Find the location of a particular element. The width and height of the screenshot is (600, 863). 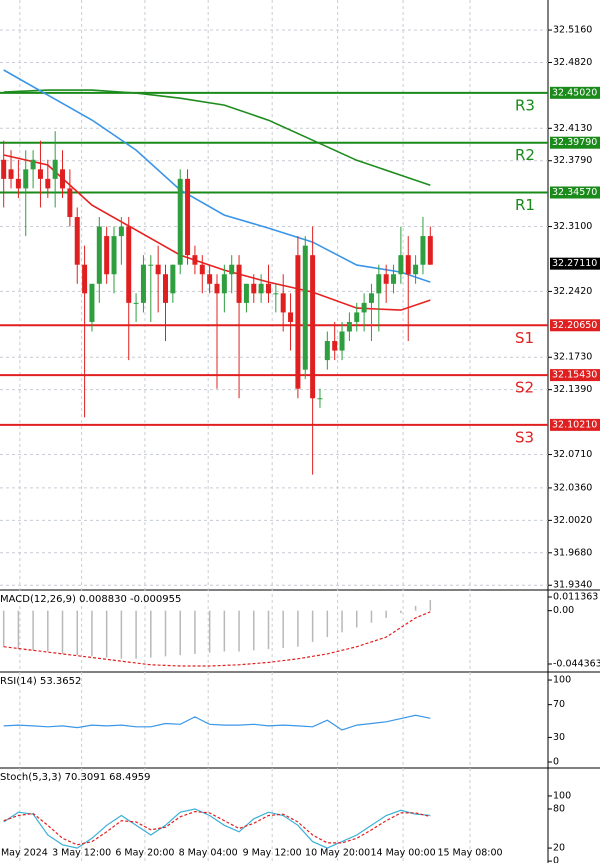

level-tag-label: 32.10210 is located at coordinates (574, 424).